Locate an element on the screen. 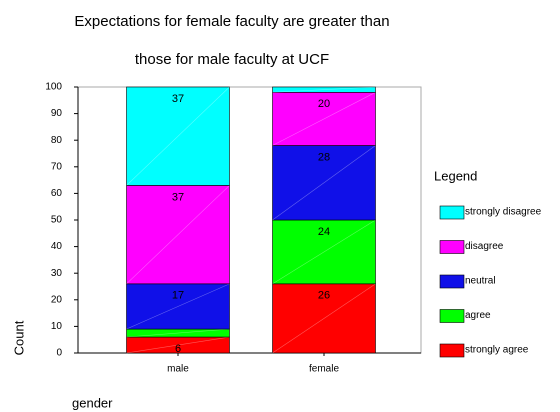 The height and width of the screenshot is (412, 560). legend-label: strongly agree is located at coordinates (497, 350).